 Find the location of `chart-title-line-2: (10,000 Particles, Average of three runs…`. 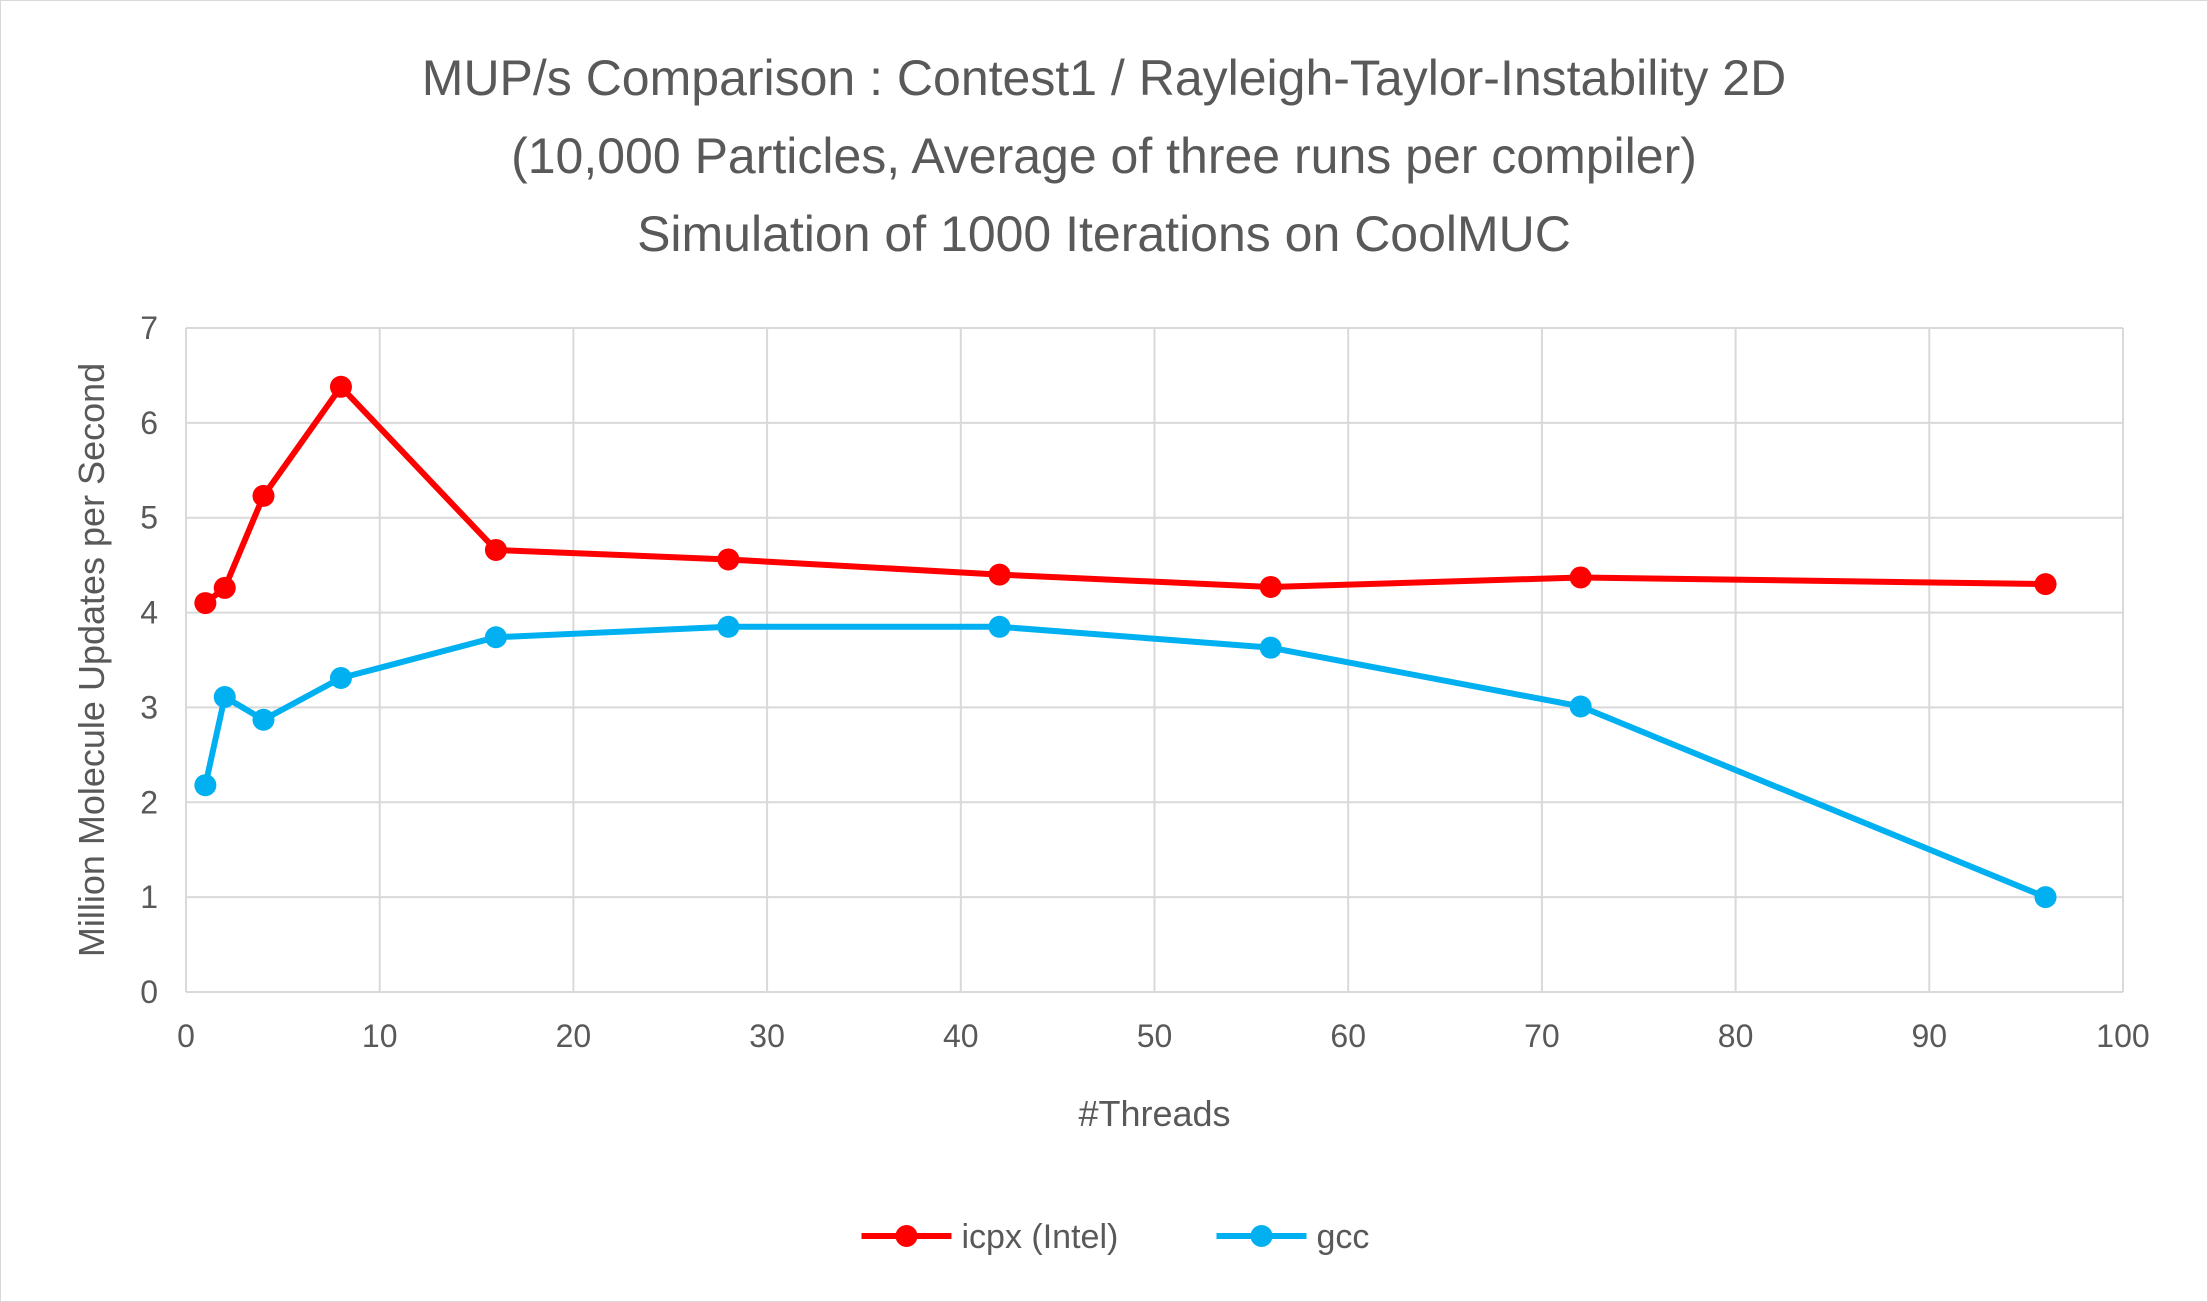

chart-title-line-2: (10,000 Particles, Average of three runs… is located at coordinates (1104, 156).